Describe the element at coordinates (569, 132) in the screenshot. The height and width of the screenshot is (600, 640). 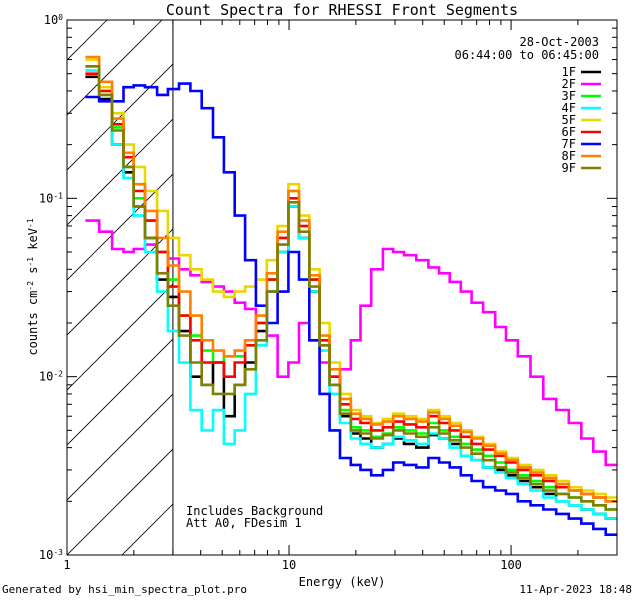
I see `legend-label-6F: 6F` at that location.